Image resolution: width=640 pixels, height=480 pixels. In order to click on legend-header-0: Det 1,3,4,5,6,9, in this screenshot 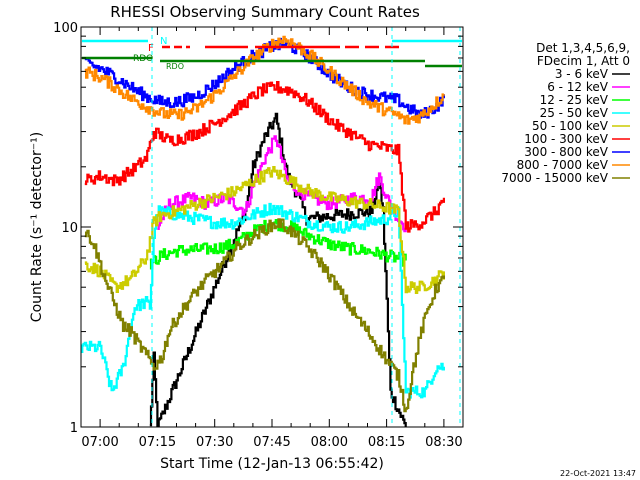, I will do `click(583, 48)`.